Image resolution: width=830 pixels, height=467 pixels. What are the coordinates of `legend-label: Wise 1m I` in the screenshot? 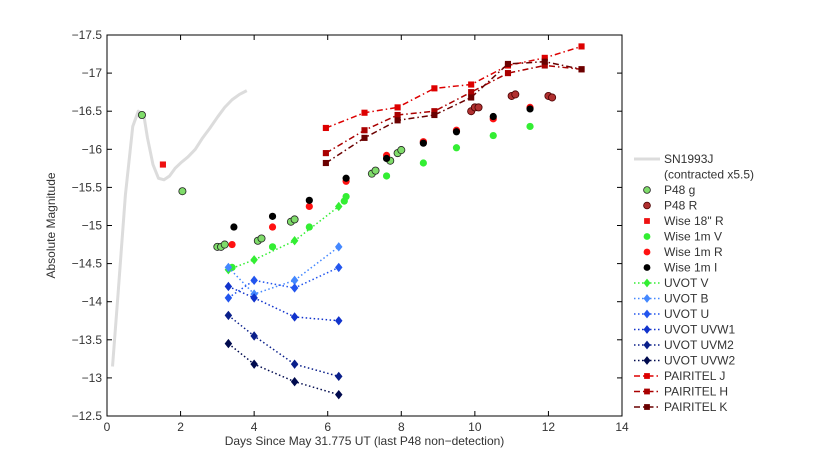 It's located at (690, 268).